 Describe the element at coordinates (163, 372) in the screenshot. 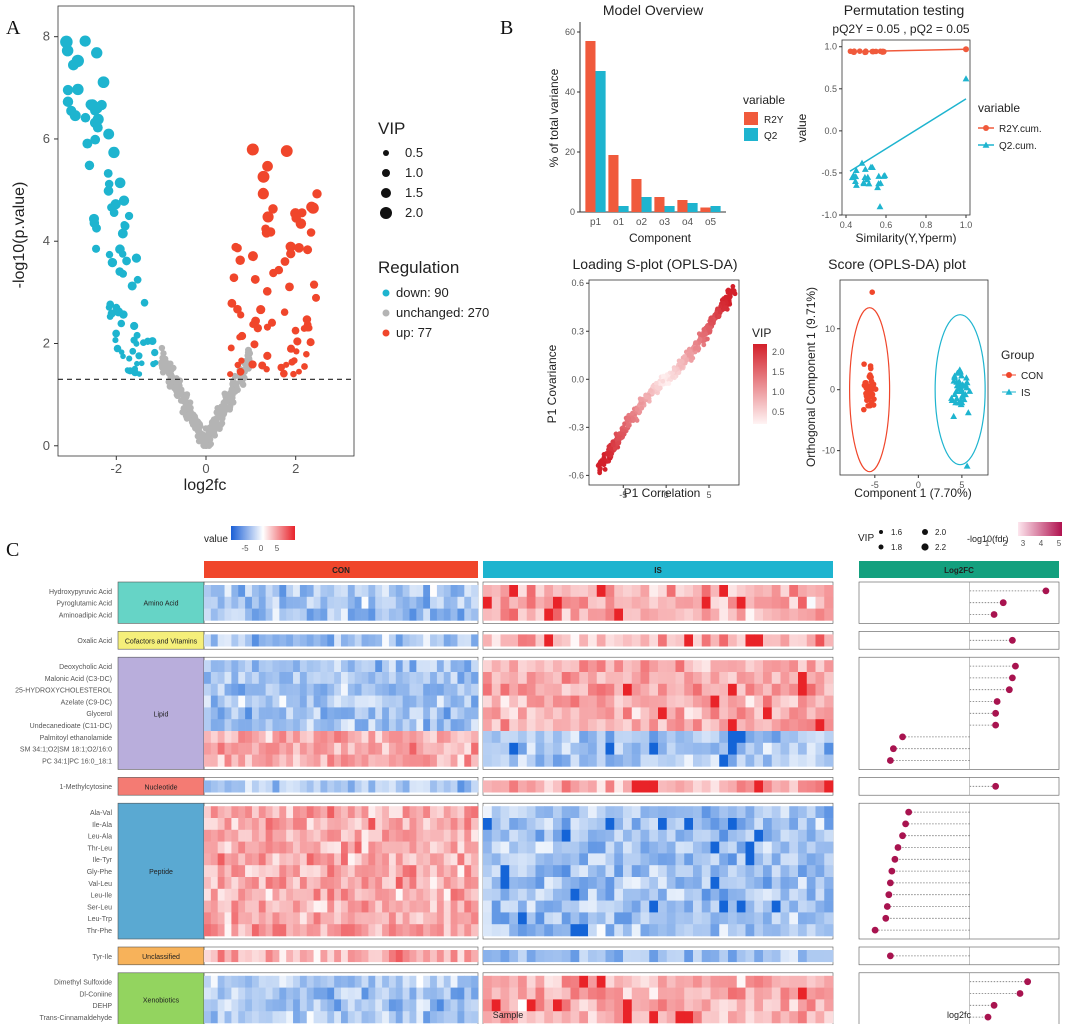

I see `volcano-point-unchanged` at that location.